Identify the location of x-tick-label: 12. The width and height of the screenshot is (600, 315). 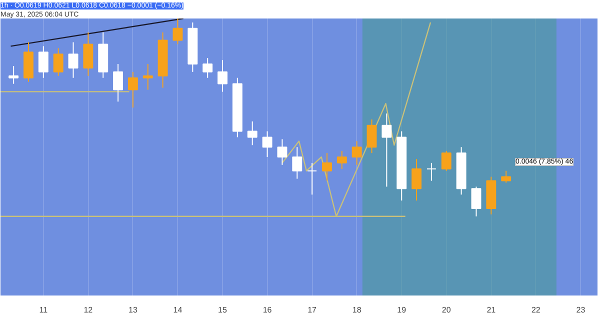
(89, 310).